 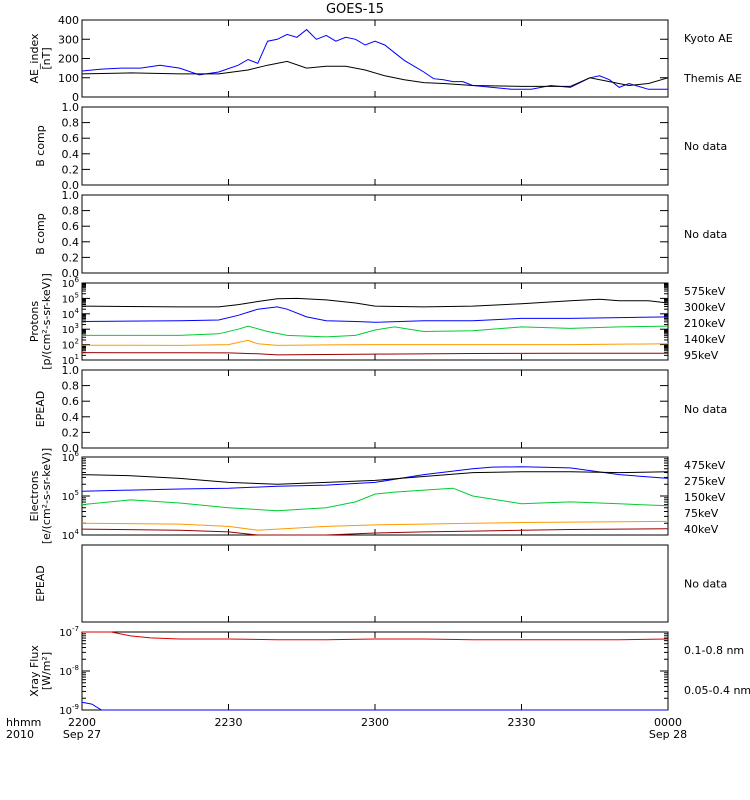 What do you see at coordinates (82, 734) in the screenshot?
I see `x-date-label: Sep 27` at bounding box center [82, 734].